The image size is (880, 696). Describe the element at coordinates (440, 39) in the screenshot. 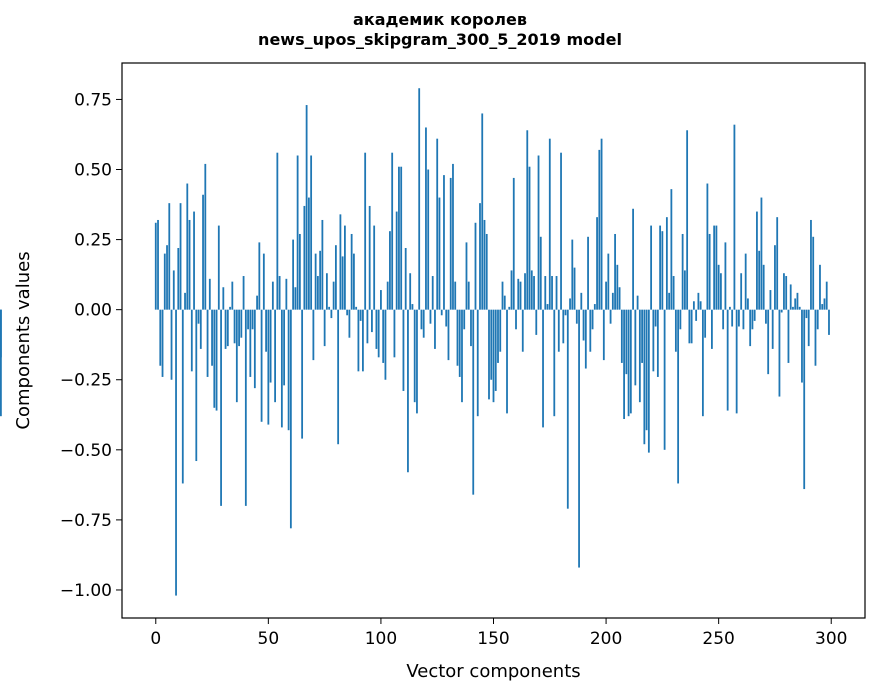

I see `chart-subtitle: news_upos_skipgram_300_5_2019 model` at that location.